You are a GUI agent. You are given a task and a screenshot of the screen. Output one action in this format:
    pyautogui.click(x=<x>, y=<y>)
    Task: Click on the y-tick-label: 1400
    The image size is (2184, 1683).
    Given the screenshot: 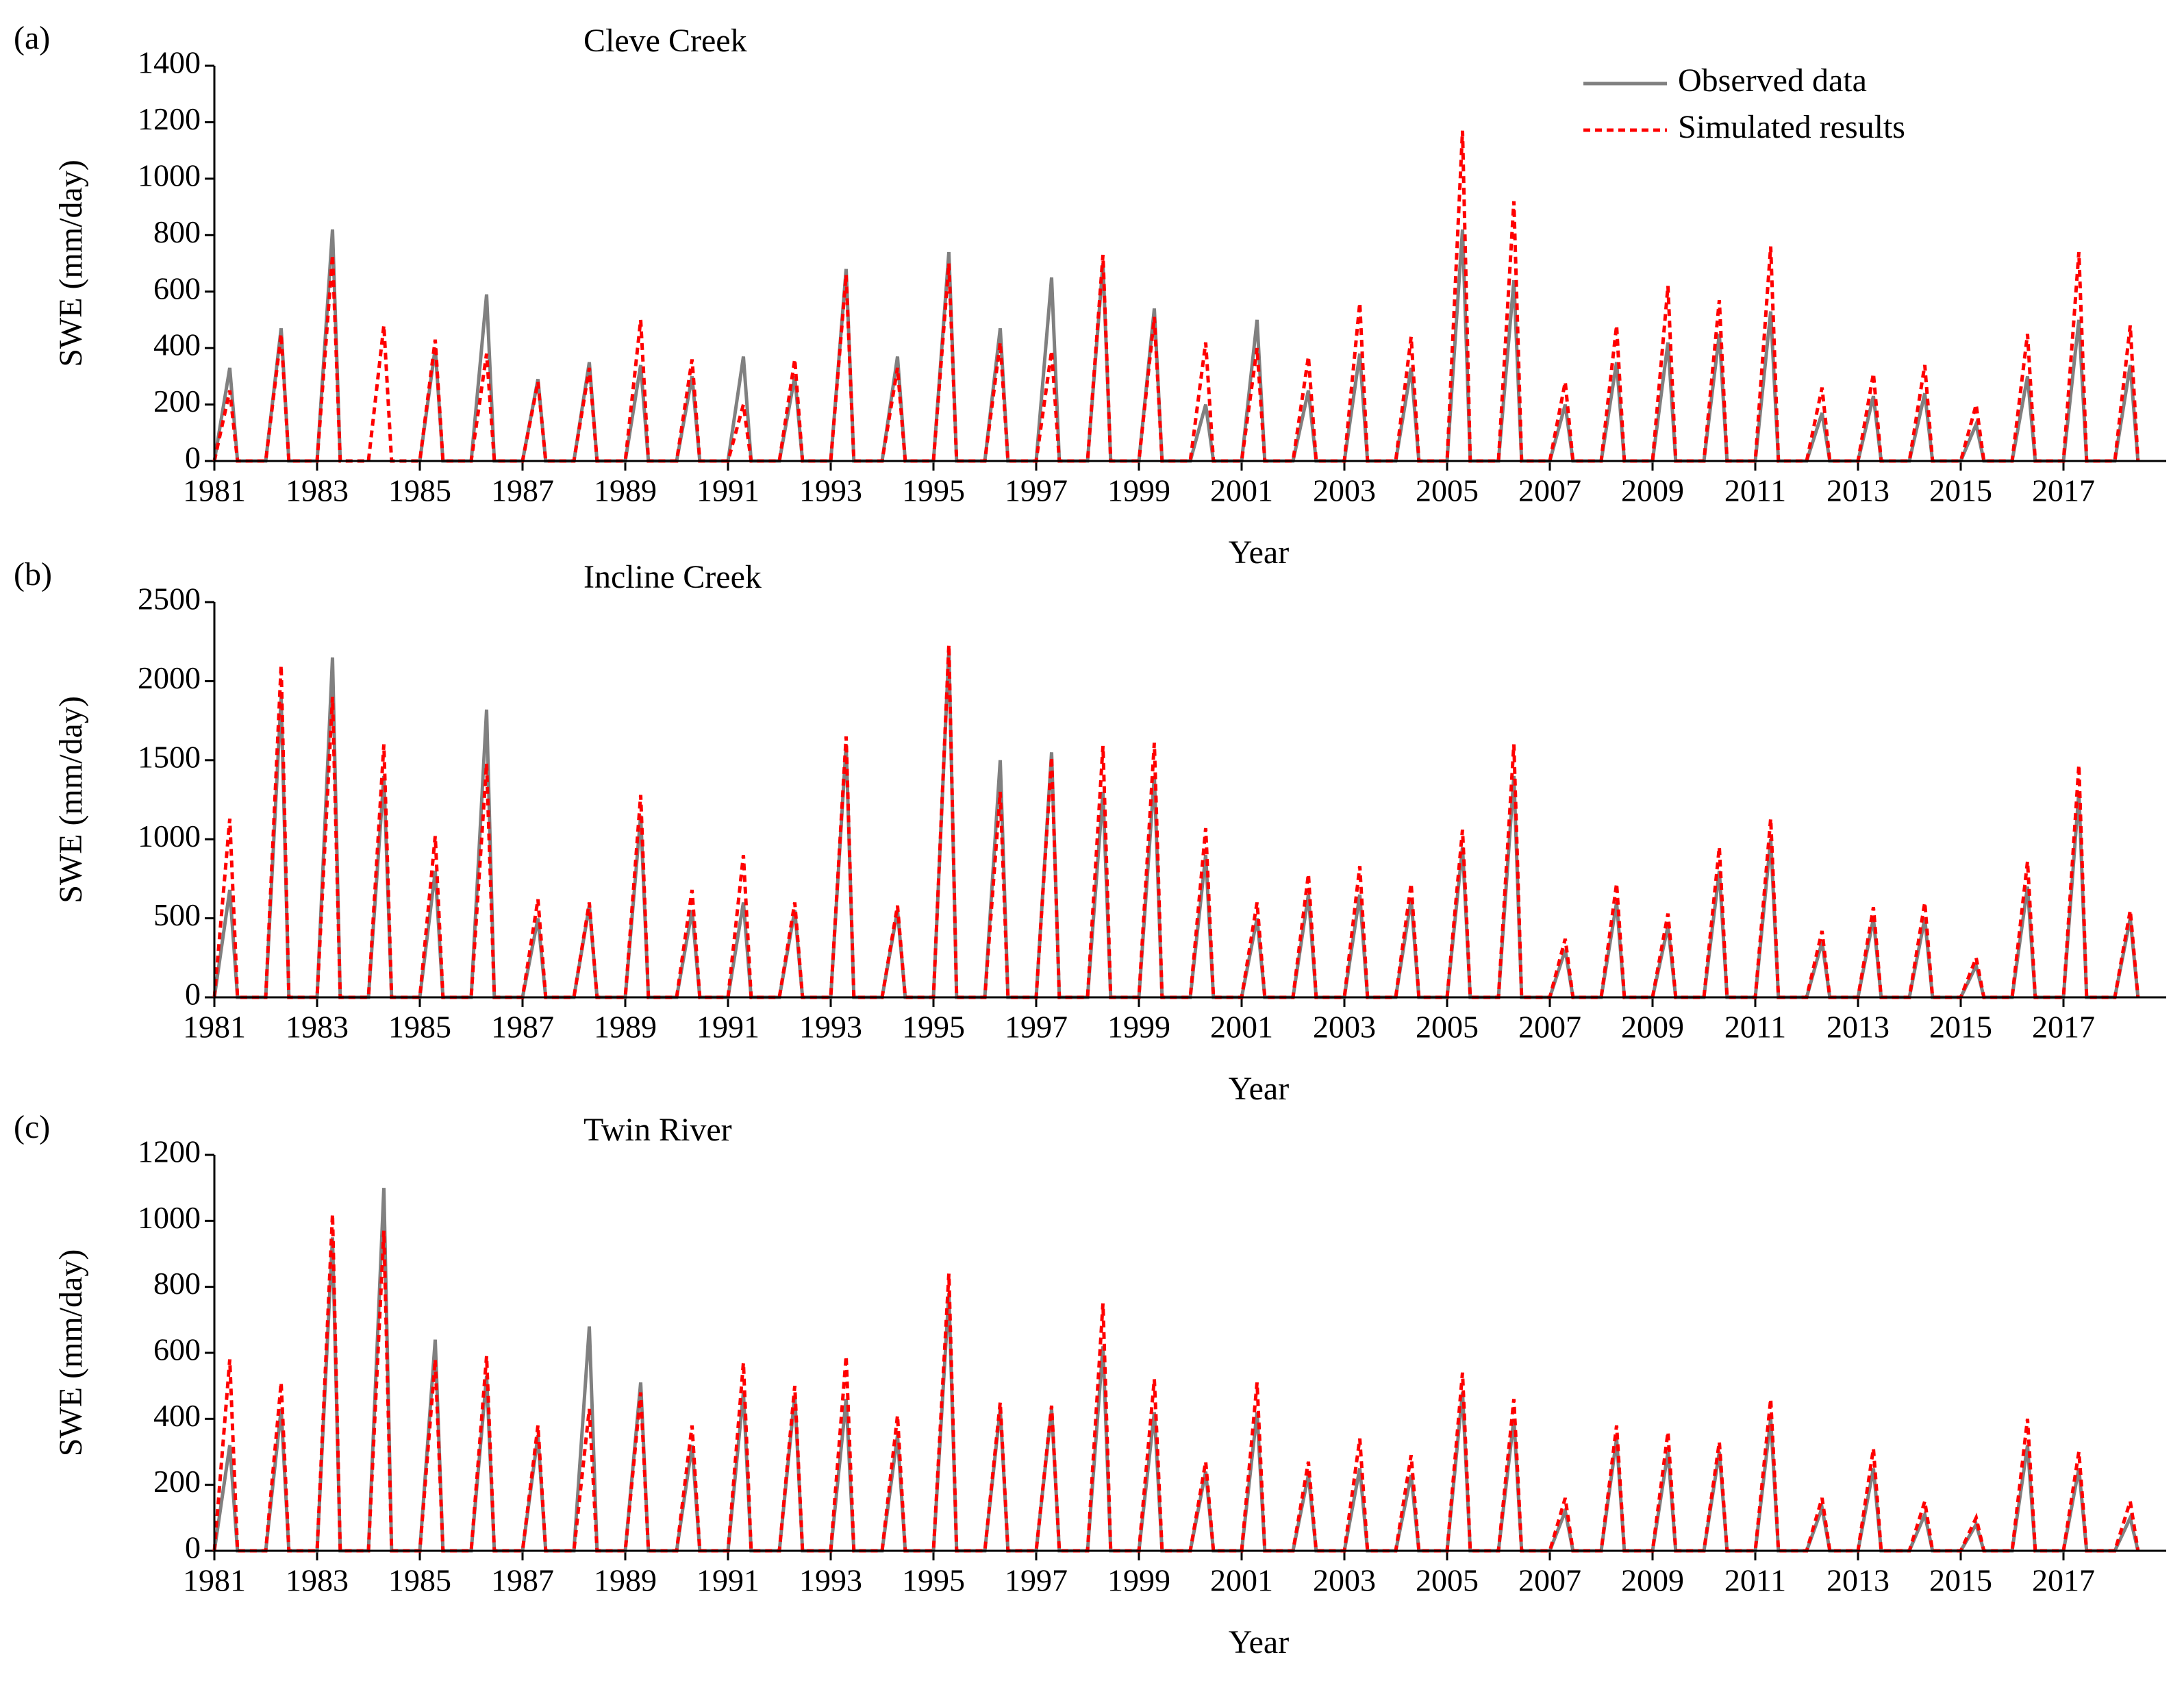 What is the action you would take?
    pyautogui.click(x=169, y=63)
    